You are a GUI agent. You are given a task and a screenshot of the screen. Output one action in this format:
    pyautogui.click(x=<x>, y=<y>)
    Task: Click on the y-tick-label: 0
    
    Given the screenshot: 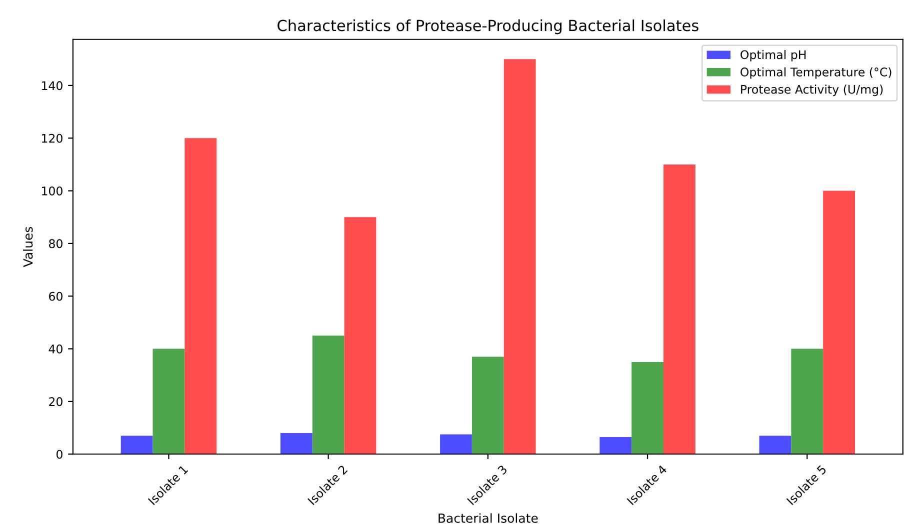 What is the action you would take?
    pyautogui.click(x=59, y=454)
    